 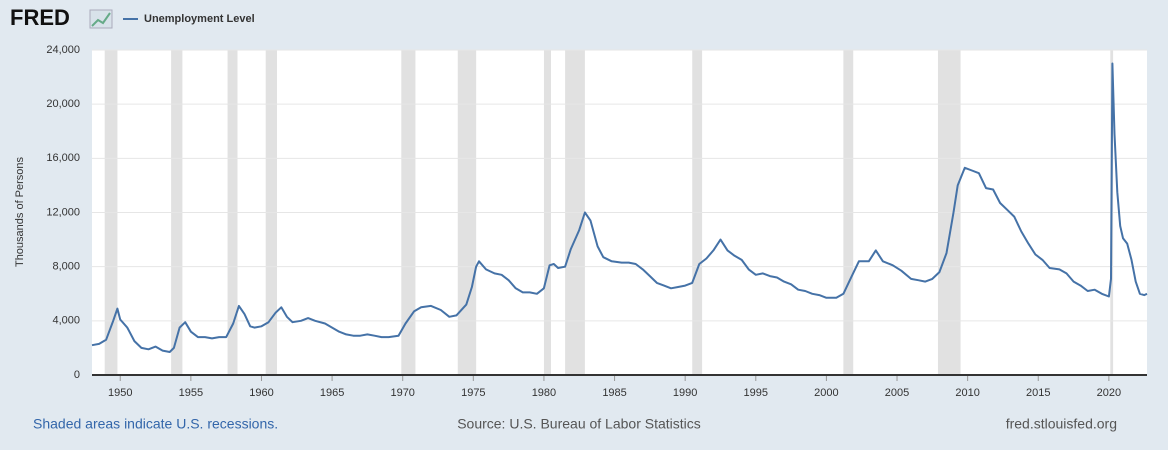 What do you see at coordinates (101, 19) in the screenshot?
I see `logo-icon-line` at bounding box center [101, 19].